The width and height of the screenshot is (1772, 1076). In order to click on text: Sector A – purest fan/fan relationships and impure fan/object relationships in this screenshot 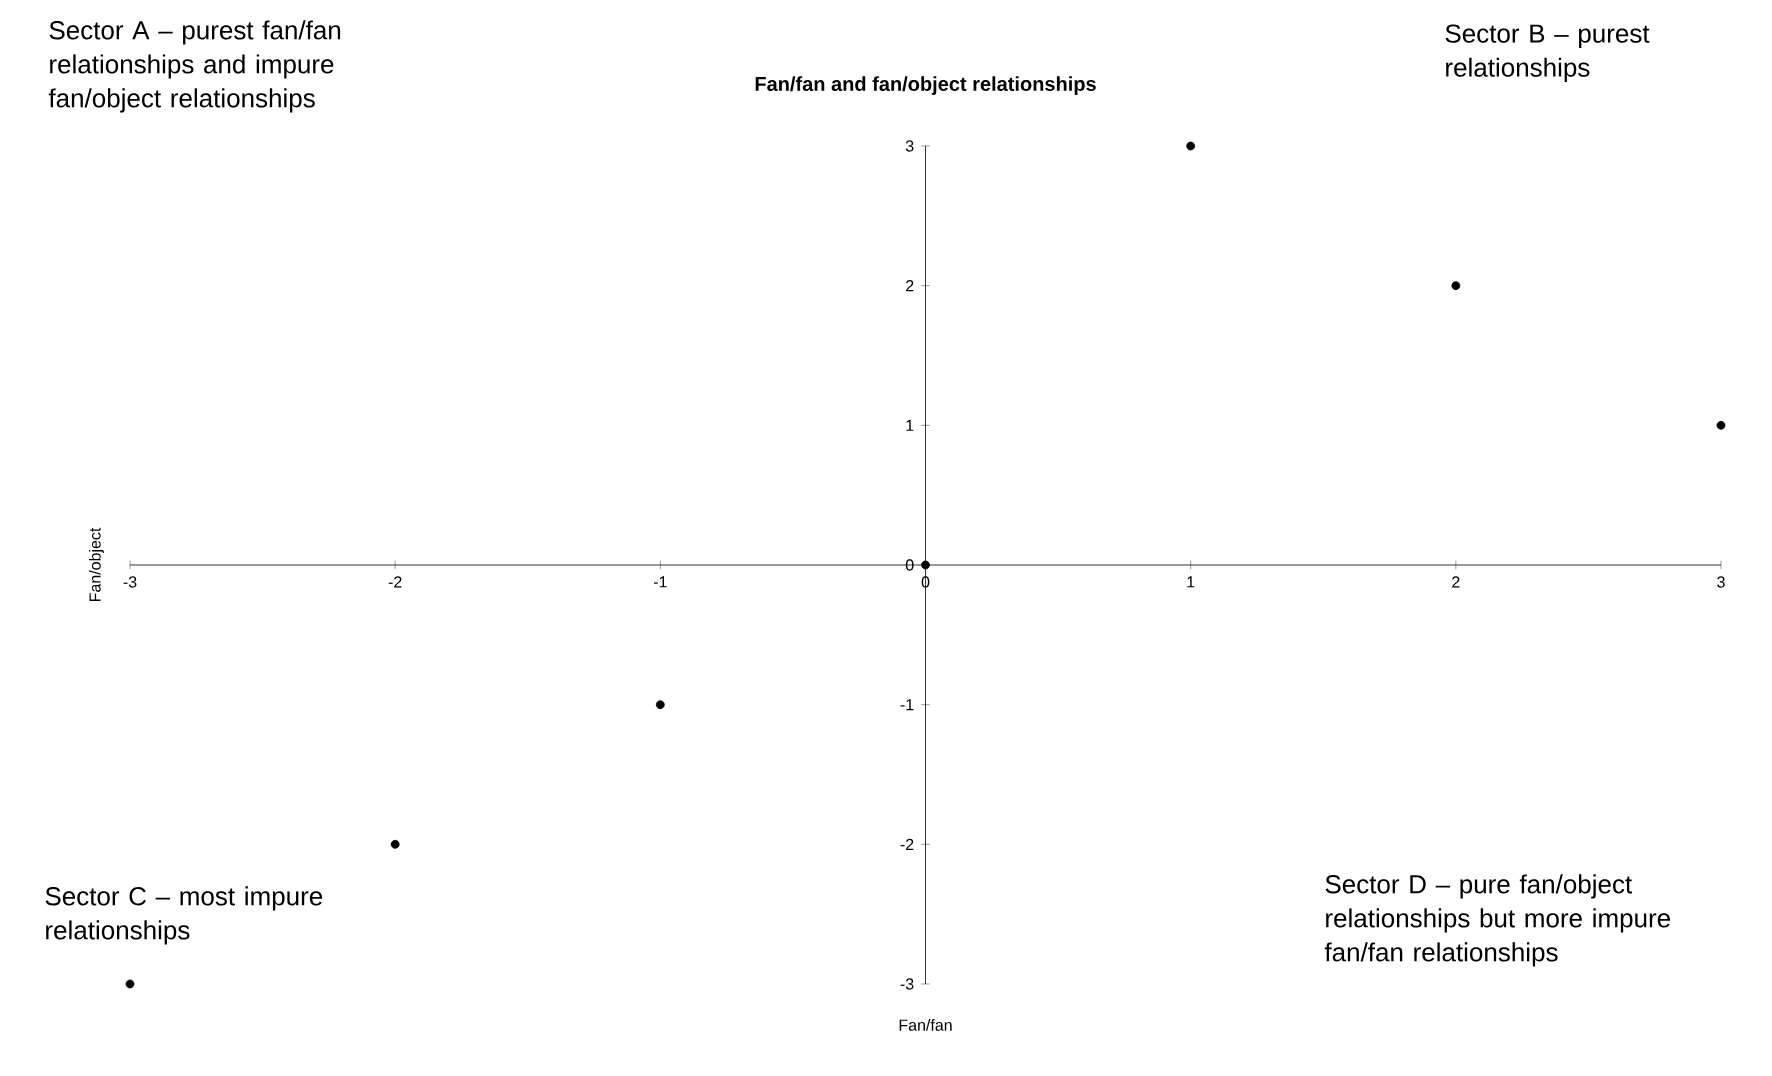, I will do `click(194, 66)`.